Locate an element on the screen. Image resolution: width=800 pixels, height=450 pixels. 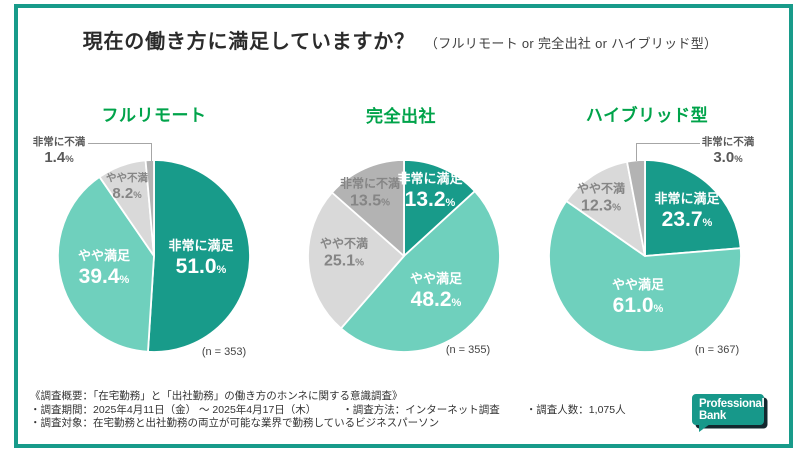
slice-label-very-dissatisfied: 非常に不満 13.5% is located at coordinates (370, 194).